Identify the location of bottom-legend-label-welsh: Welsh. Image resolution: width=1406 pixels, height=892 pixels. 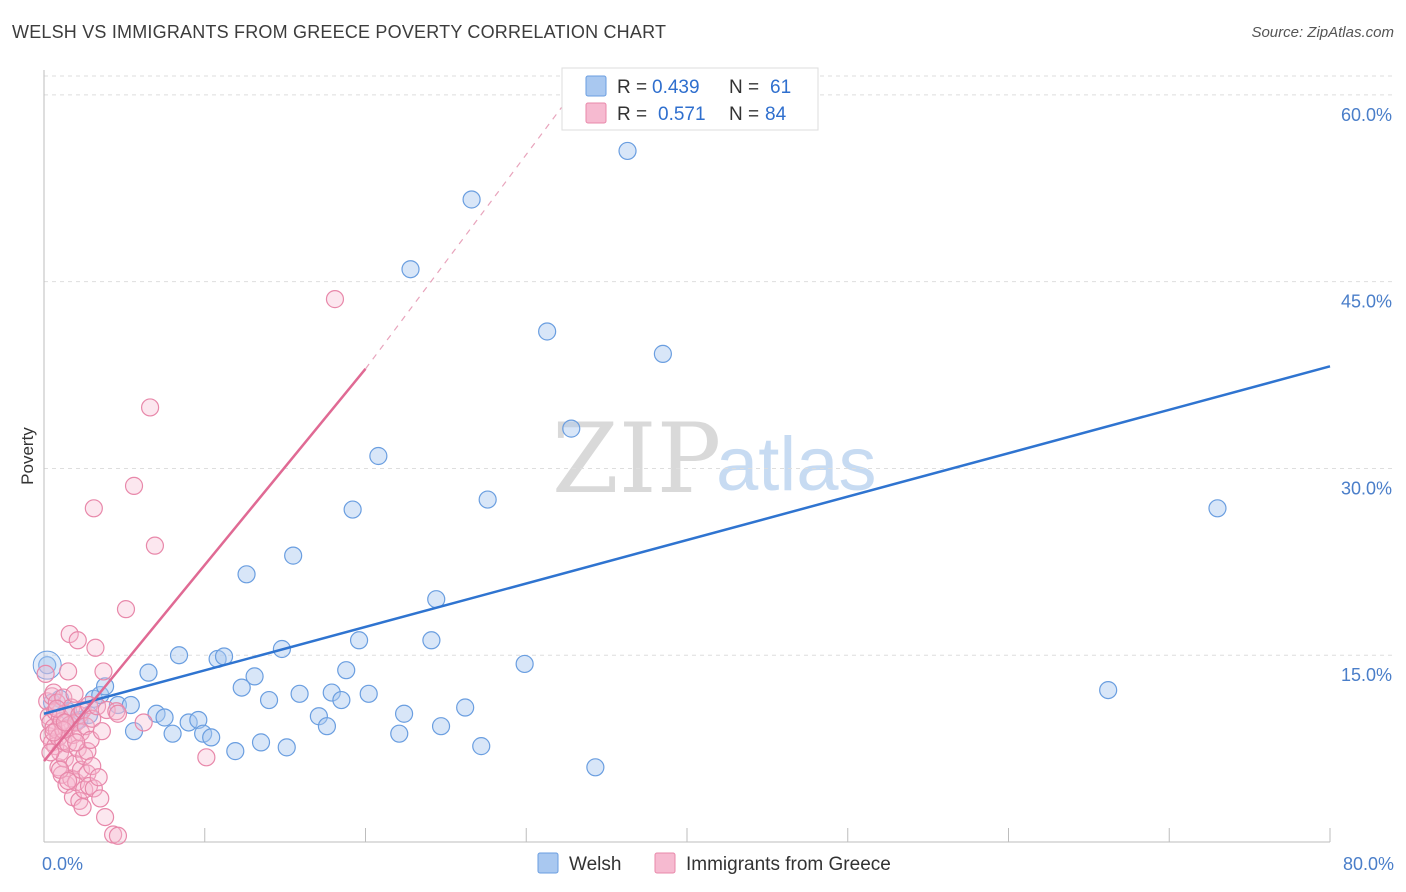
(595, 864).